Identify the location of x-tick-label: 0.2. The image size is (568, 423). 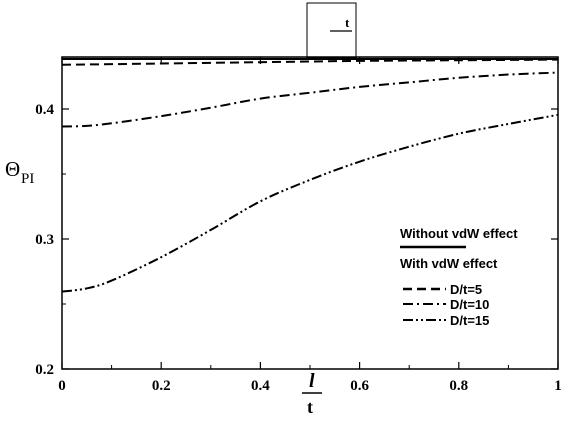
(161, 386).